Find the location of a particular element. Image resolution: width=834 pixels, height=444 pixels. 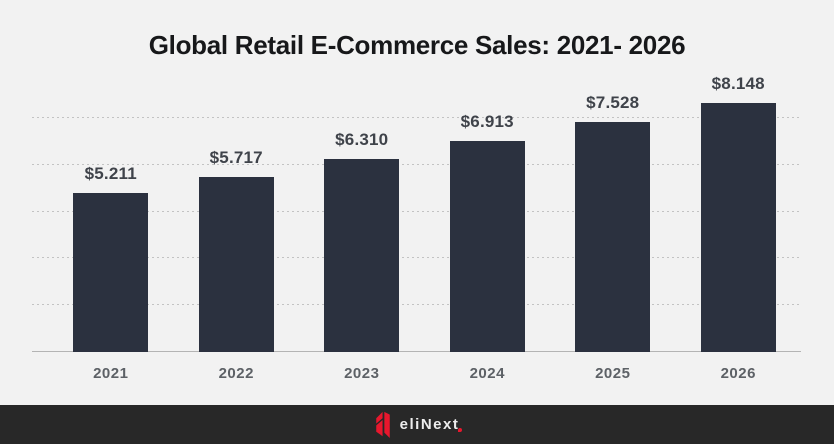

bar-2026 is located at coordinates (738, 227).